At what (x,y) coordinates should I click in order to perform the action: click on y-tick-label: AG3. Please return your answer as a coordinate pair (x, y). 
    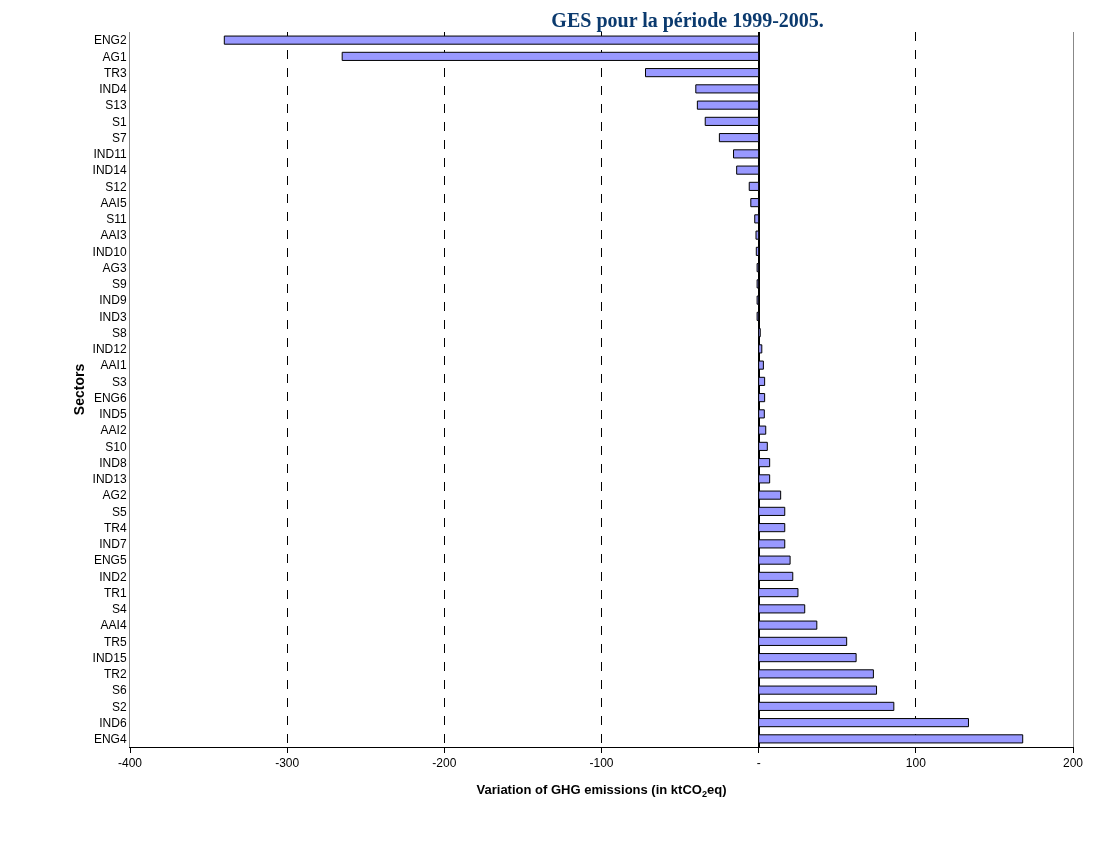
    Looking at the image, I should click on (114, 267).